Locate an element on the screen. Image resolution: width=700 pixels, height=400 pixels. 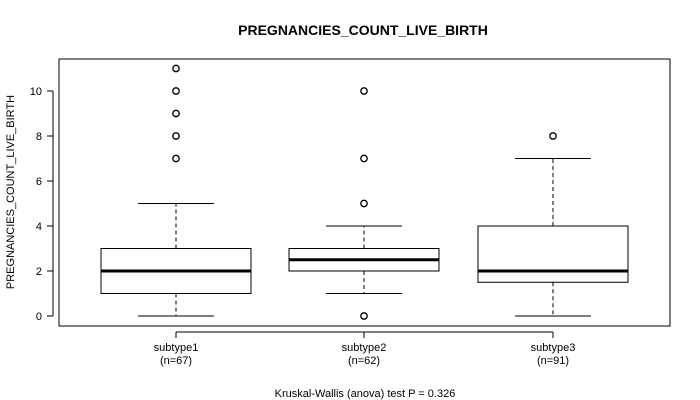
y-tick-label: 2 is located at coordinates (39, 272).